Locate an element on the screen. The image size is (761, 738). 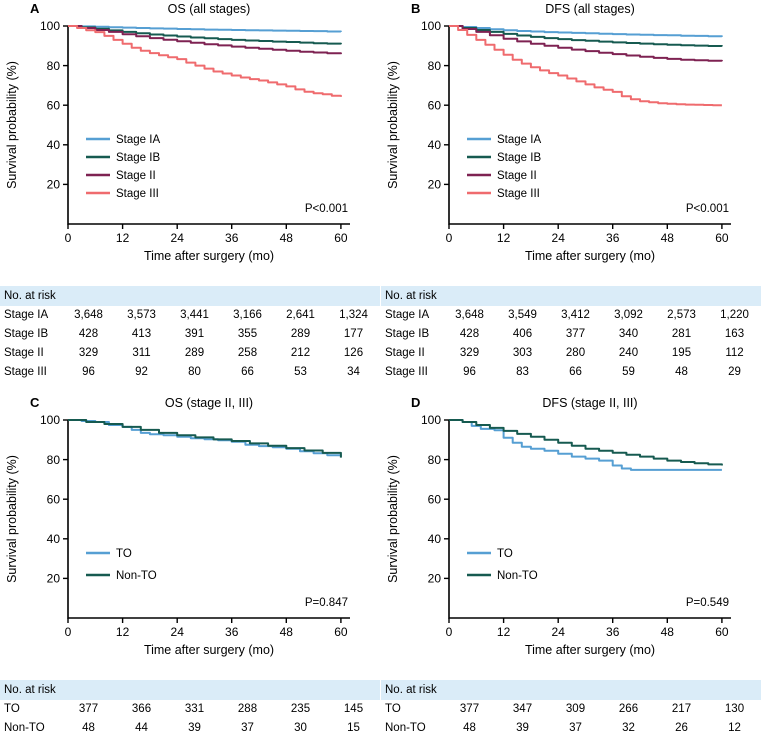
risk-count: 303 is located at coordinates (522, 353).